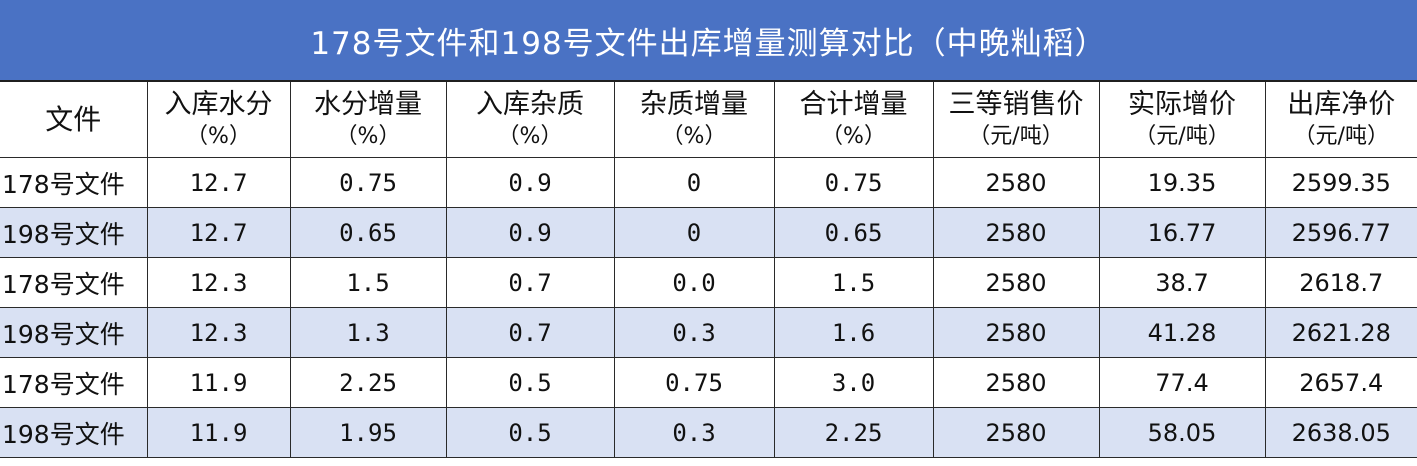 The width and height of the screenshot is (1417, 466). What do you see at coordinates (1341, 382) in the screenshot?
I see `cell-outbound-net-price: 2657.4` at bounding box center [1341, 382].